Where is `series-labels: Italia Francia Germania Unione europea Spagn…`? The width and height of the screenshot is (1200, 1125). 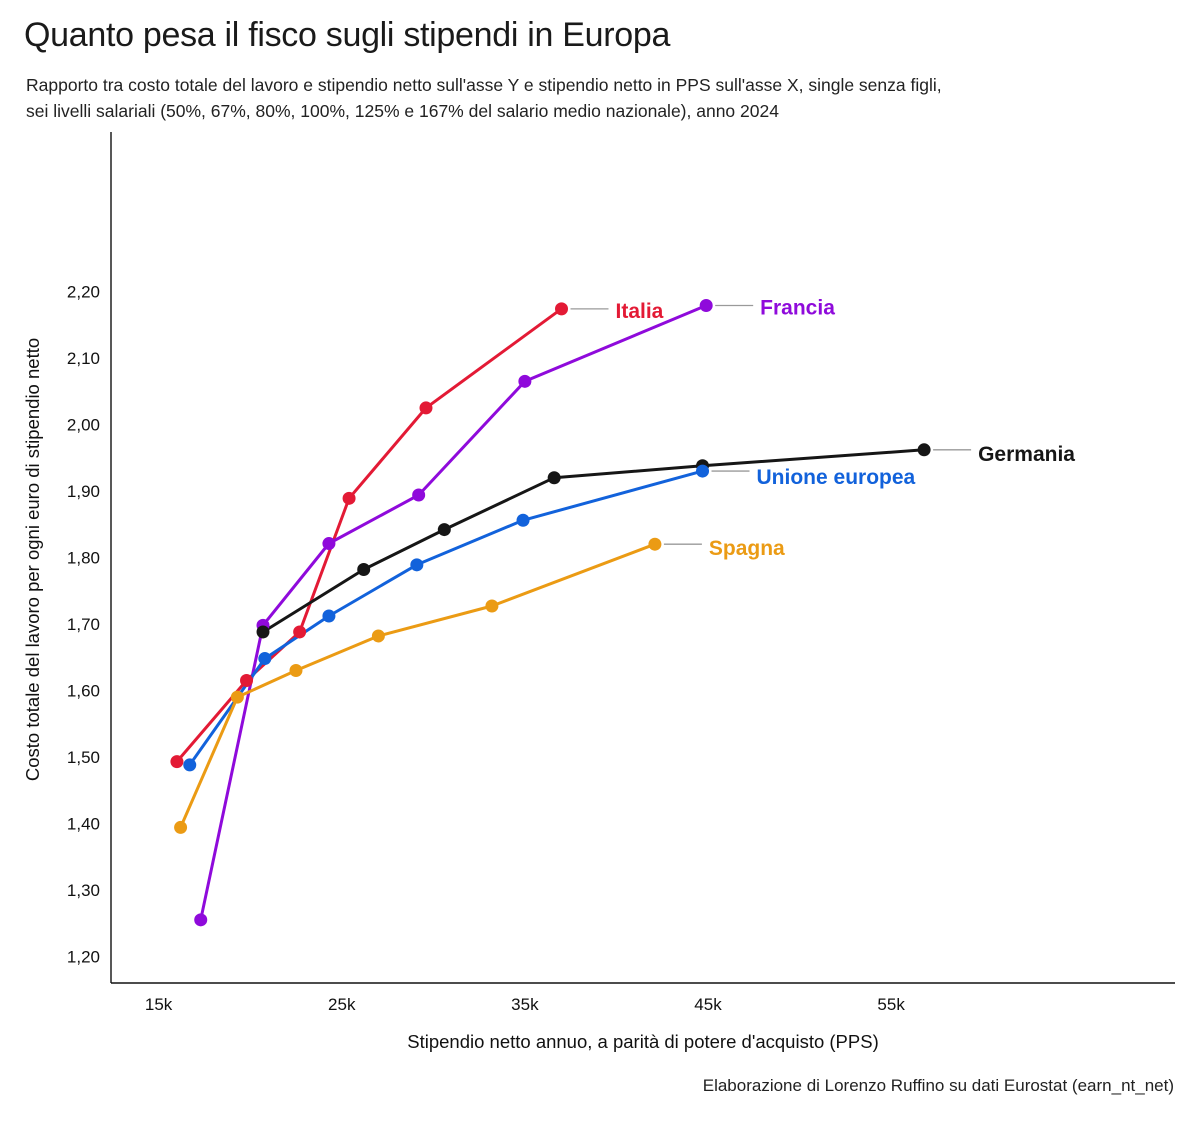 series-labels: Italia Francia Germania Unione europea Spagn… is located at coordinates (822, 428).